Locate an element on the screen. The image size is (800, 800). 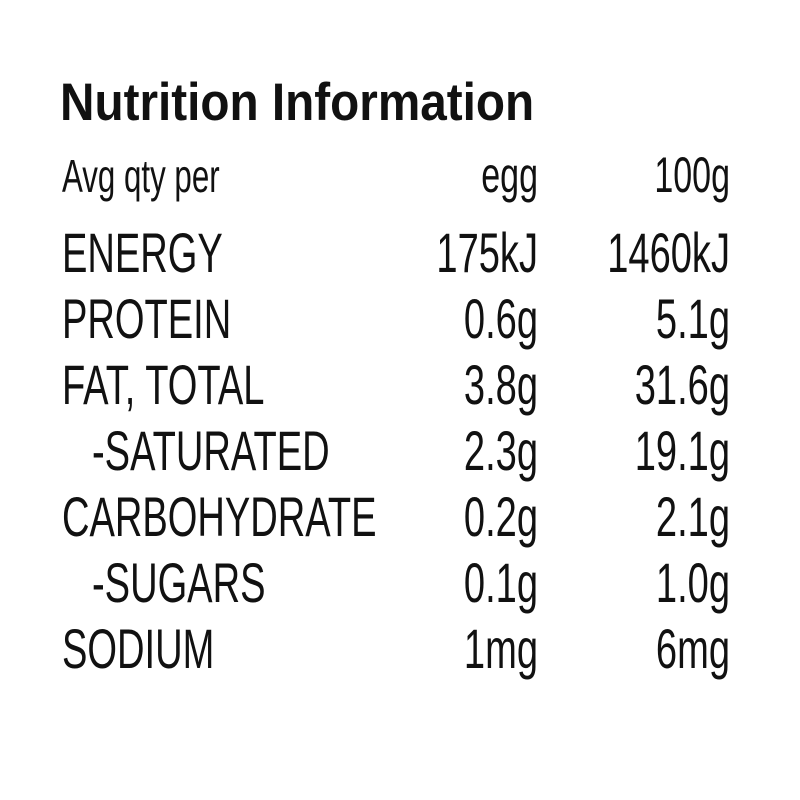
nutrient-value: 3.8g is located at coordinates (501, 386).